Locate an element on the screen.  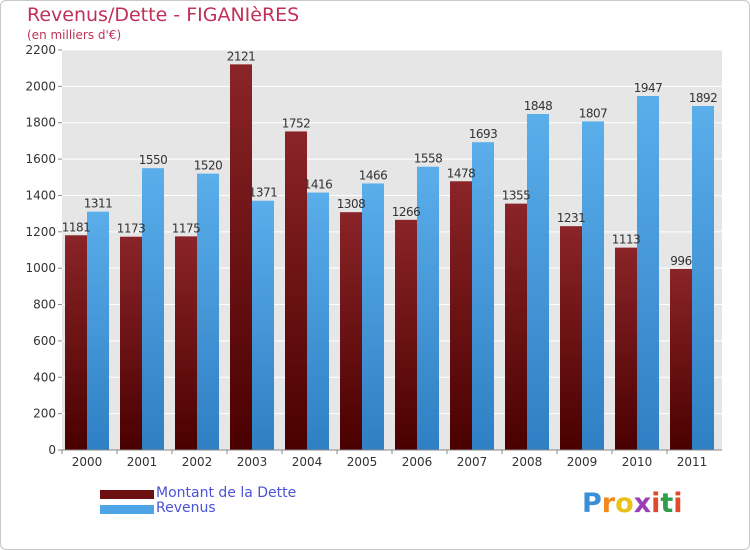
data-label-debt: 996 is located at coordinates (680, 261).